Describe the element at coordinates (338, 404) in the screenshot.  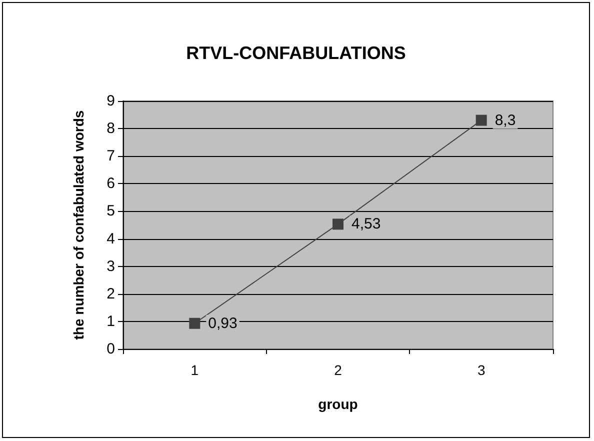
I see `x-axis-title: group` at that location.